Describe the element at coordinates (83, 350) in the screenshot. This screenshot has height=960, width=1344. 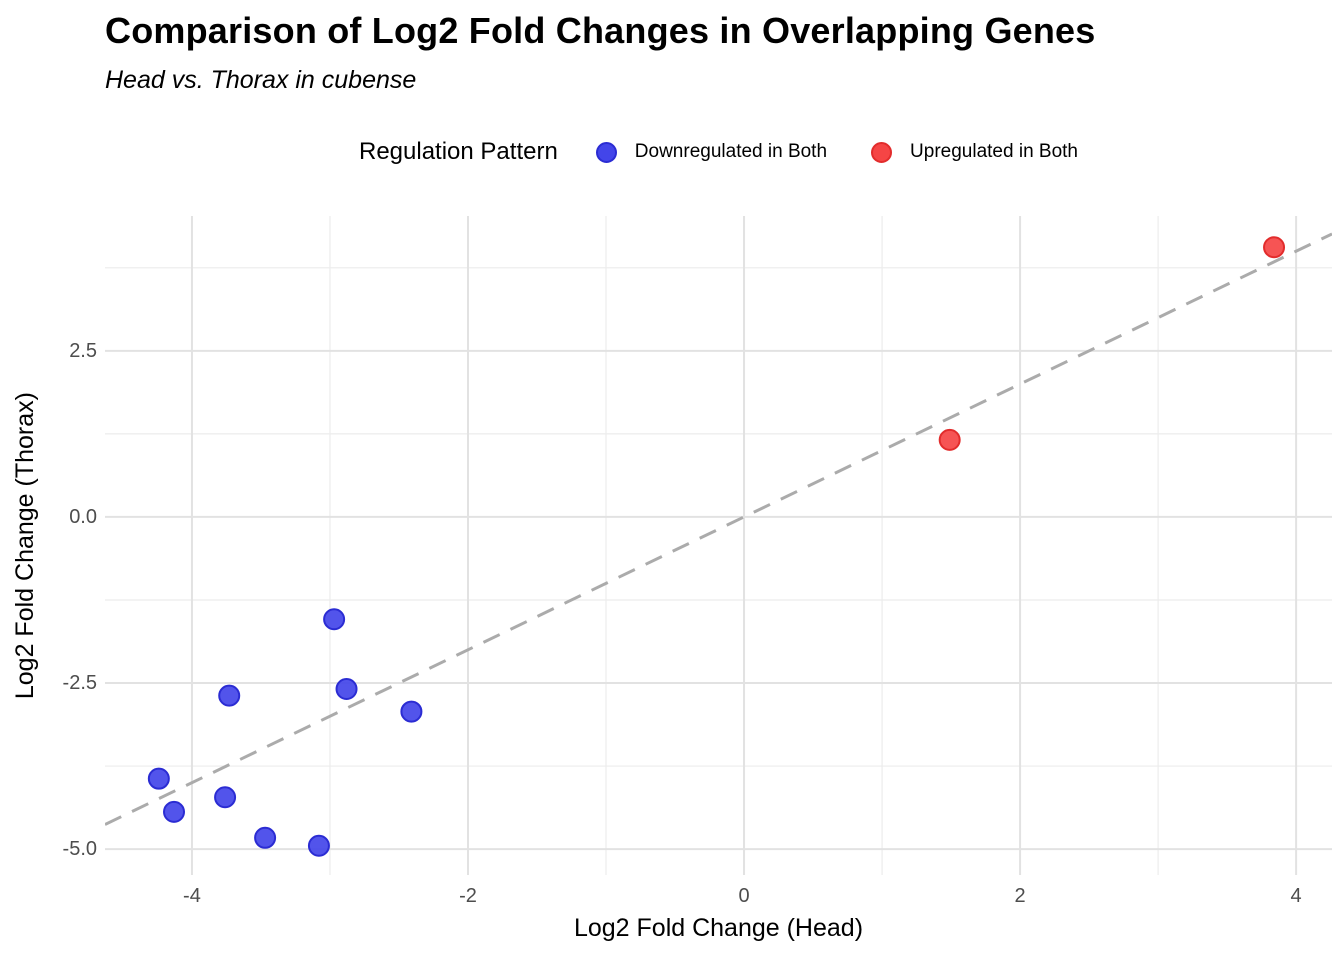
I see `y-tick-label: 2.5` at that location.